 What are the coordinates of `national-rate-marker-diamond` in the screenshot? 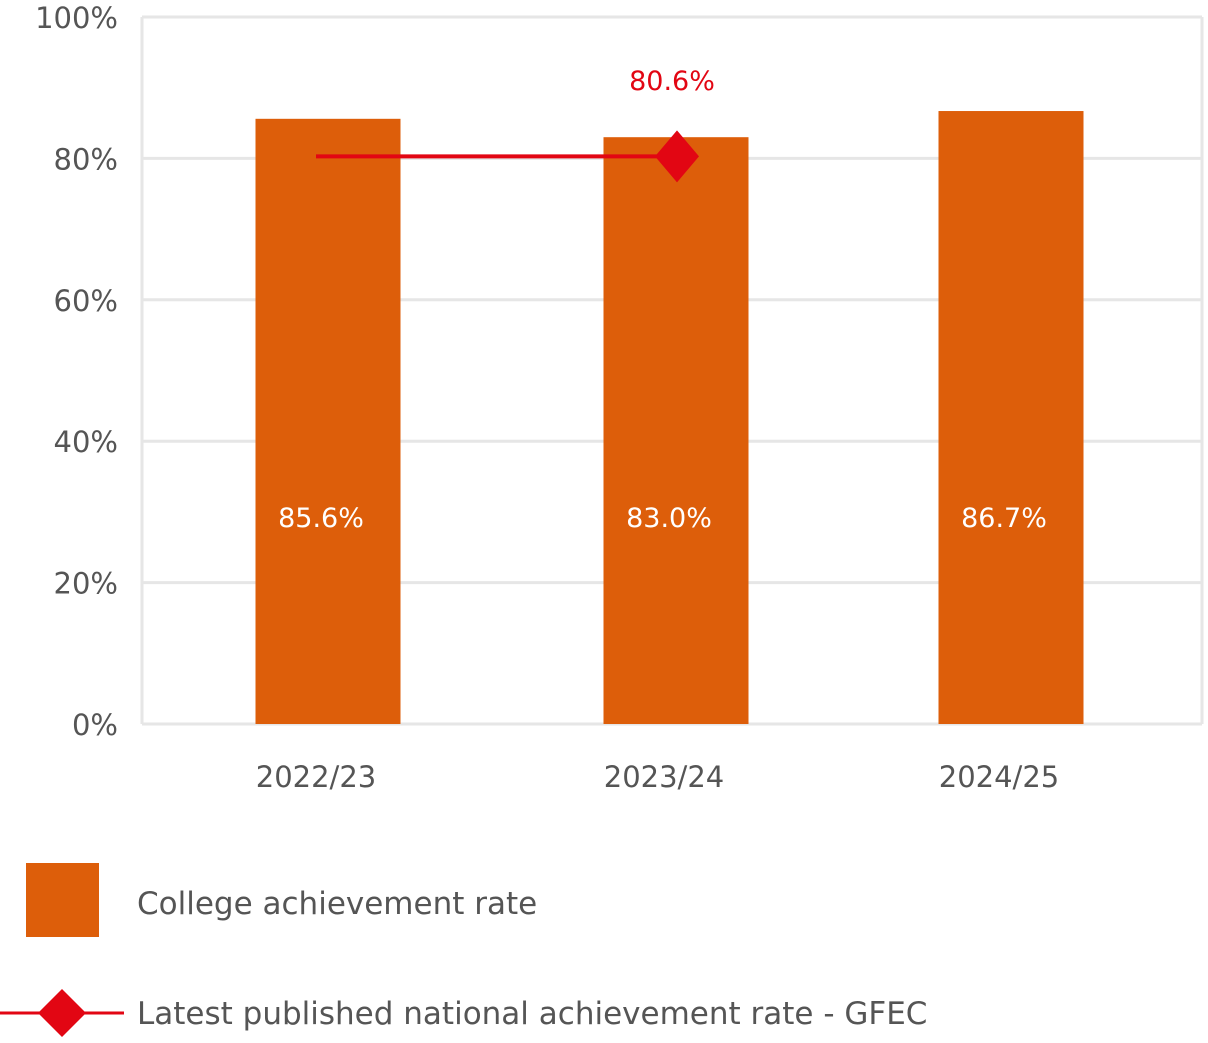 It's located at (677, 156).